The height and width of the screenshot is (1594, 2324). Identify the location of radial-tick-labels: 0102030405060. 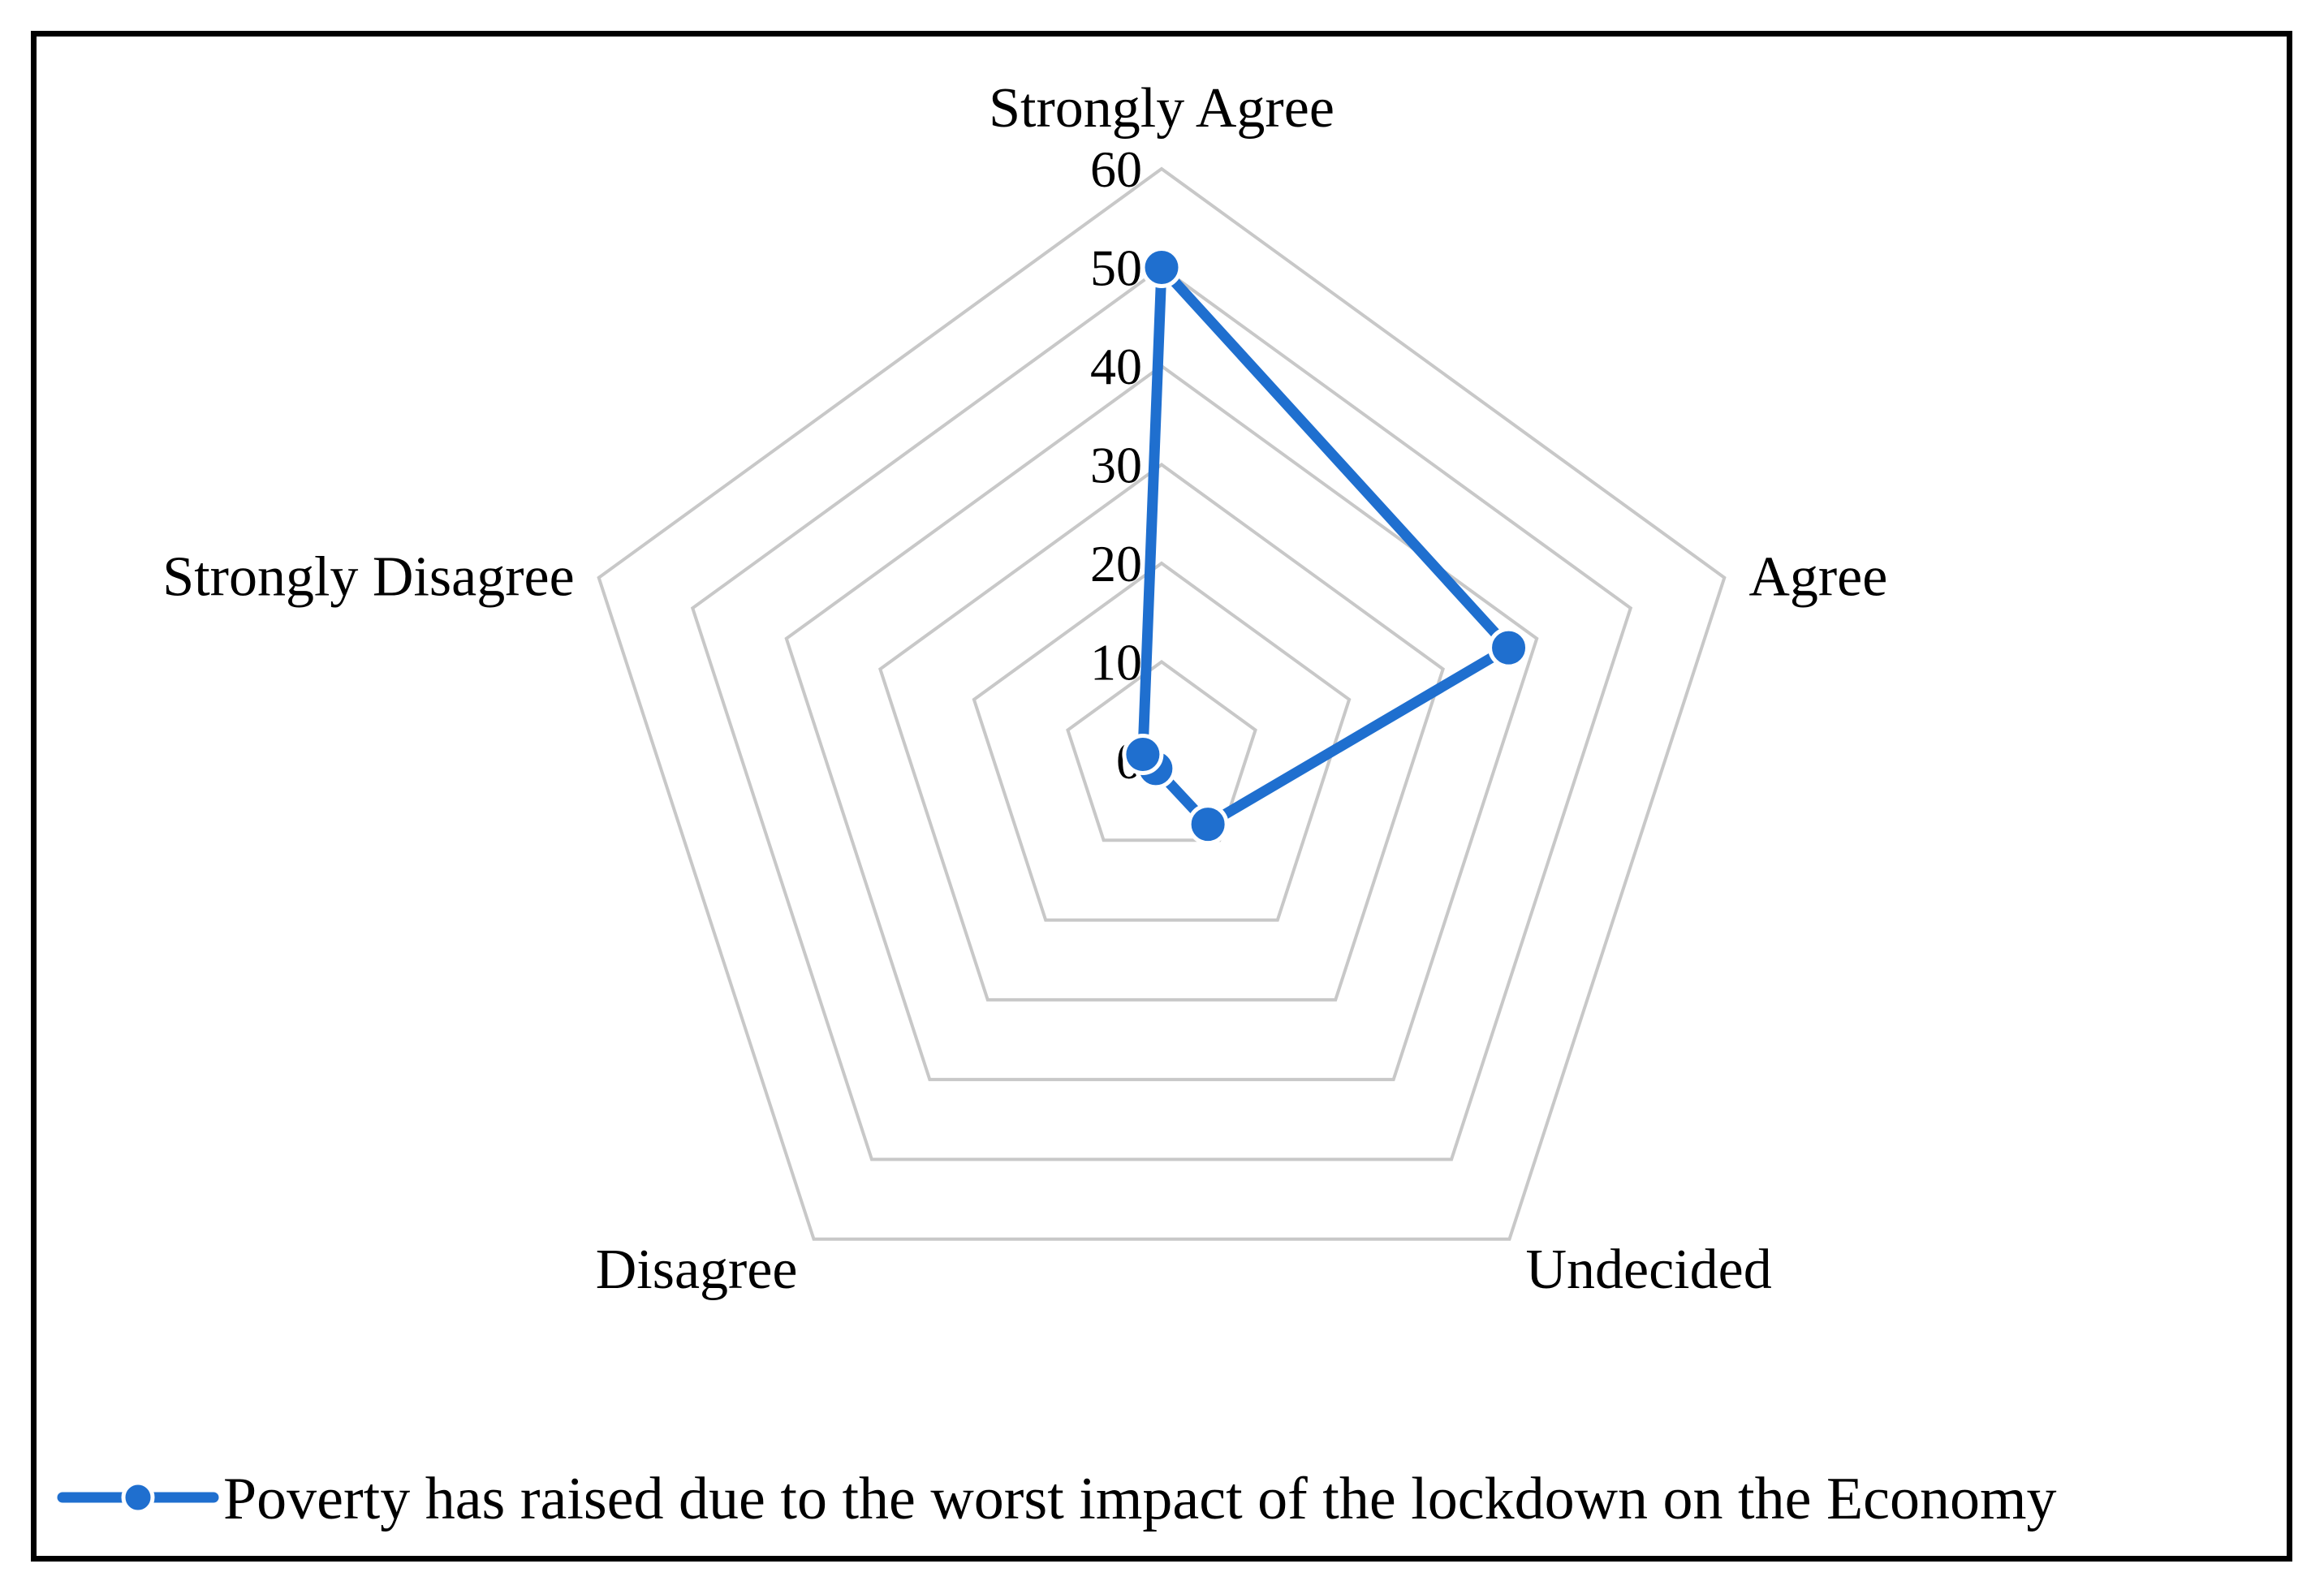
(1116, 465).